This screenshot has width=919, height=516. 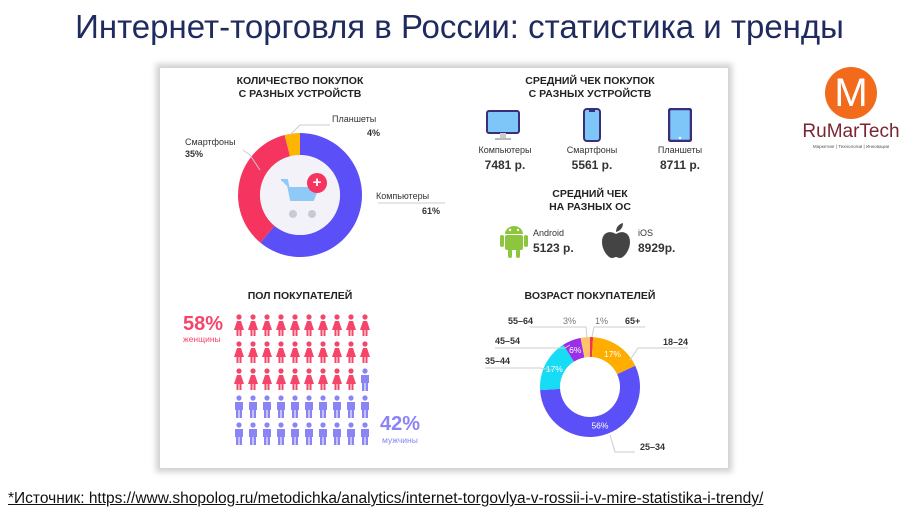 I want to click on device-item-computers: Компьютеры 7481 р., so click(x=505, y=158).